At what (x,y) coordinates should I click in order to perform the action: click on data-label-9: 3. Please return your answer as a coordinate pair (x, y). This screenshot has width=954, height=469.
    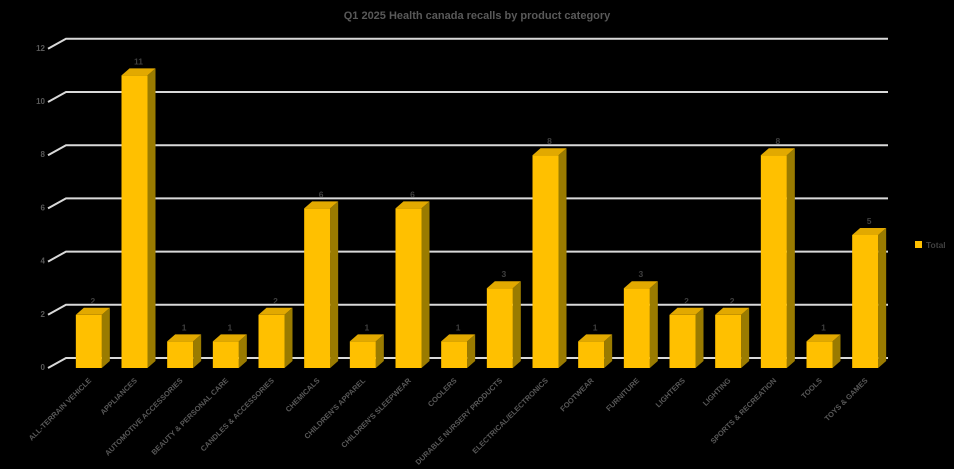
    Looking at the image, I should click on (503, 274).